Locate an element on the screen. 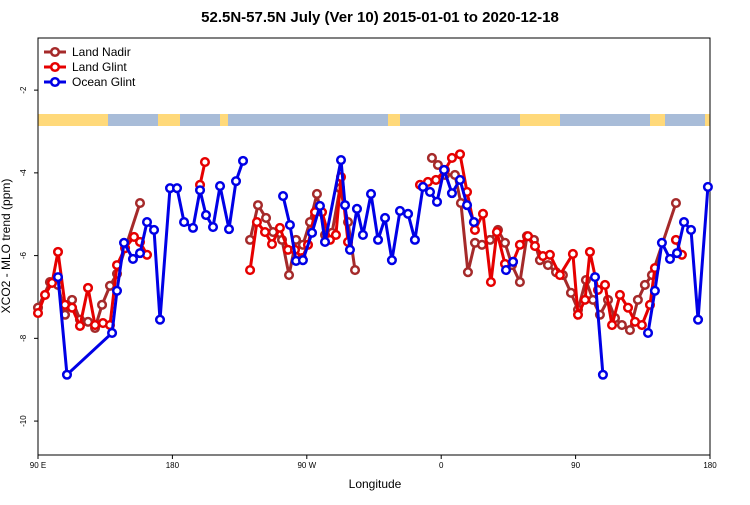 Image resolution: width=750 pixels, height=505 pixels. y-tick-label: -8 is located at coordinates (23, 338).